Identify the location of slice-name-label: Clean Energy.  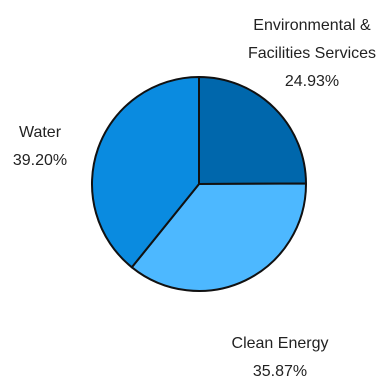
(280, 343).